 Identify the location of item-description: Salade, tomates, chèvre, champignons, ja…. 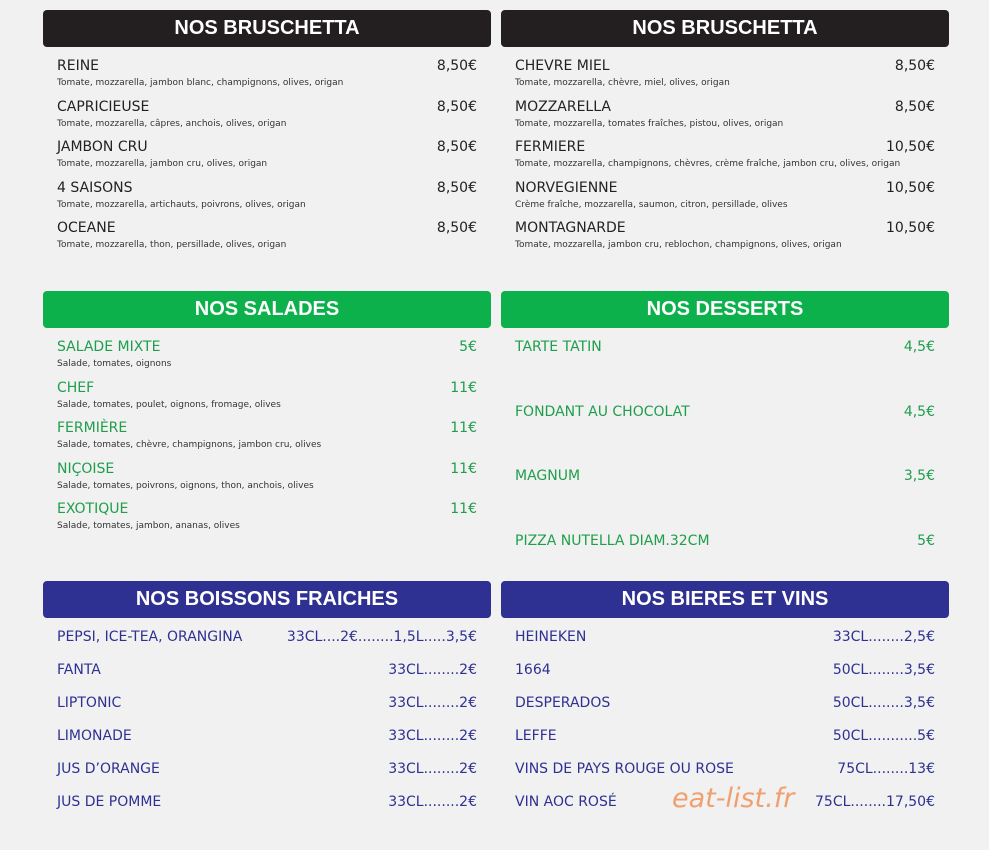
(189, 445).